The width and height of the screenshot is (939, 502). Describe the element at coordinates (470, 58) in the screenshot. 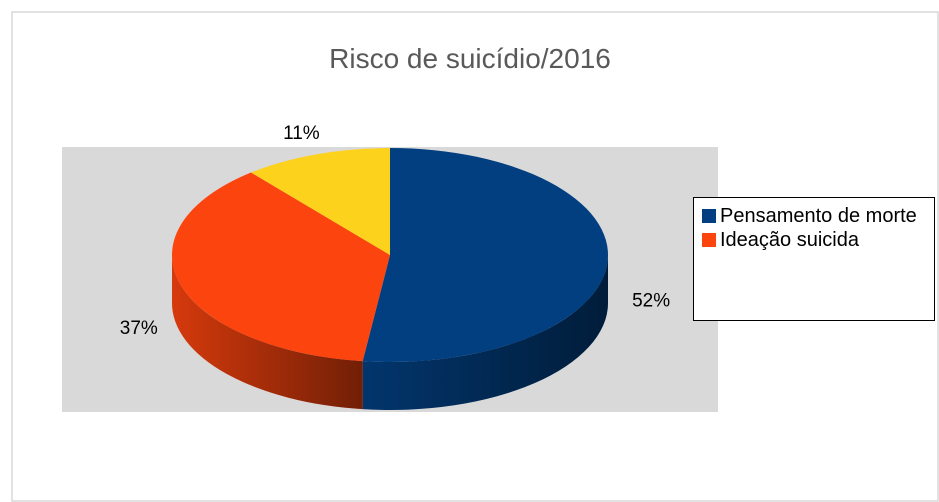

I see `chart-title: Risco de suicídio/2016` at that location.